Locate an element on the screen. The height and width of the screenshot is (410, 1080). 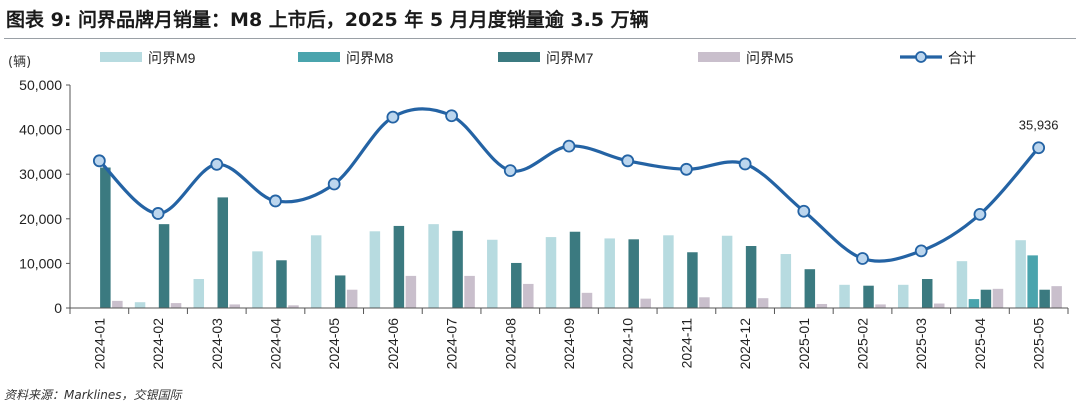
y-tick-label: 30,000 is located at coordinates (40, 174).